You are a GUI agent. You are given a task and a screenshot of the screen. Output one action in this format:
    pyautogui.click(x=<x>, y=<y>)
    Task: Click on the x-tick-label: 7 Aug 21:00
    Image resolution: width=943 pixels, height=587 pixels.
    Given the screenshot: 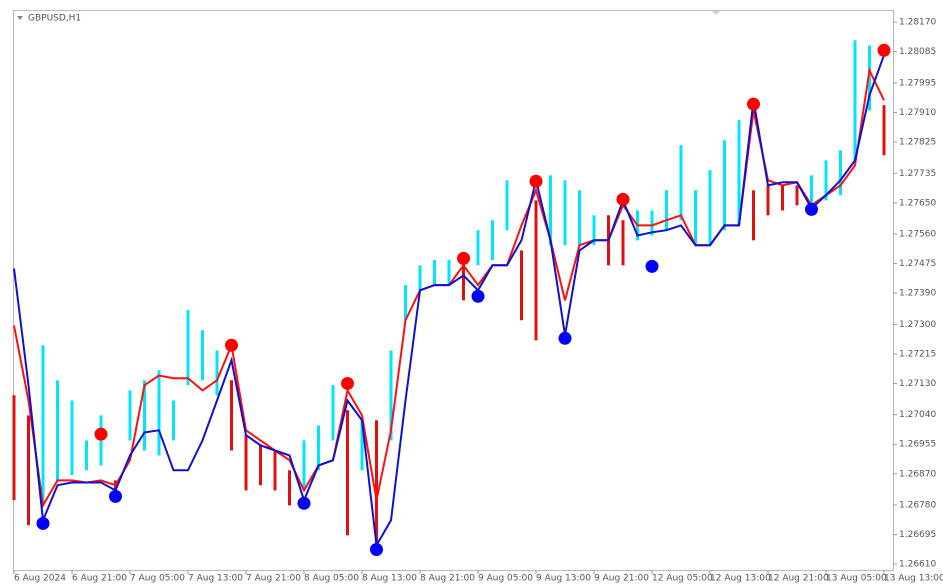 What is the action you would take?
    pyautogui.click(x=273, y=579)
    